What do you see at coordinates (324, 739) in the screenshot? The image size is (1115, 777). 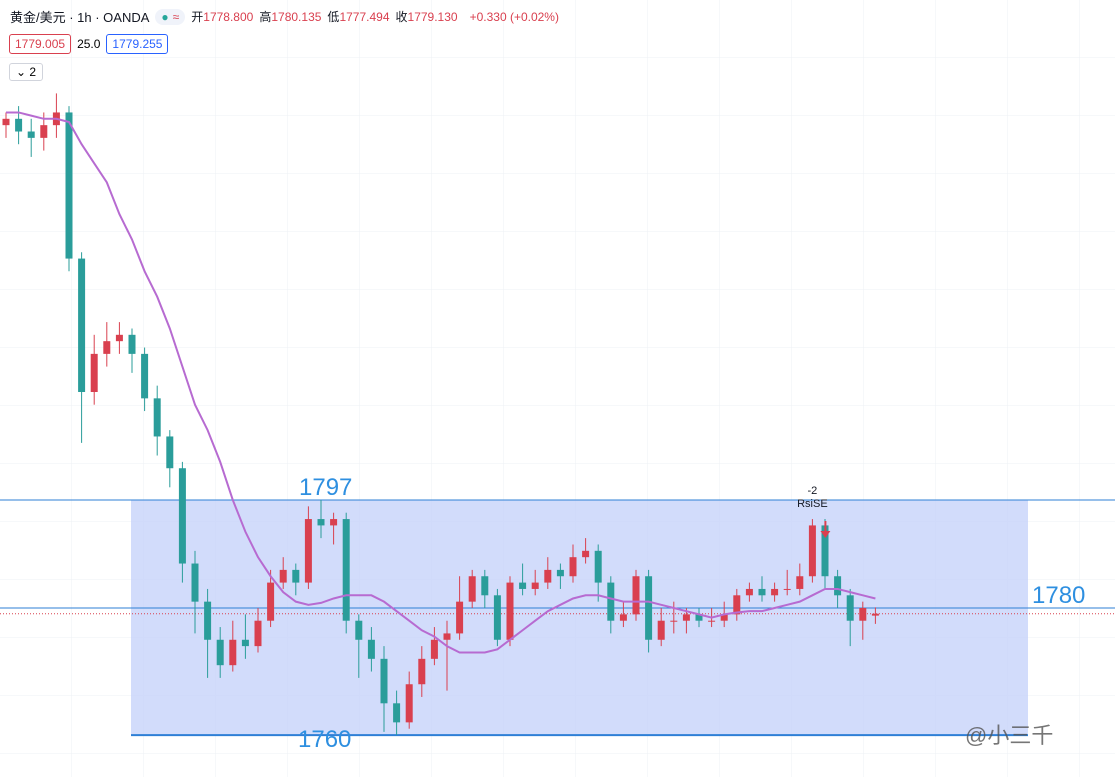 I see `level-label: 1760` at bounding box center [324, 739].